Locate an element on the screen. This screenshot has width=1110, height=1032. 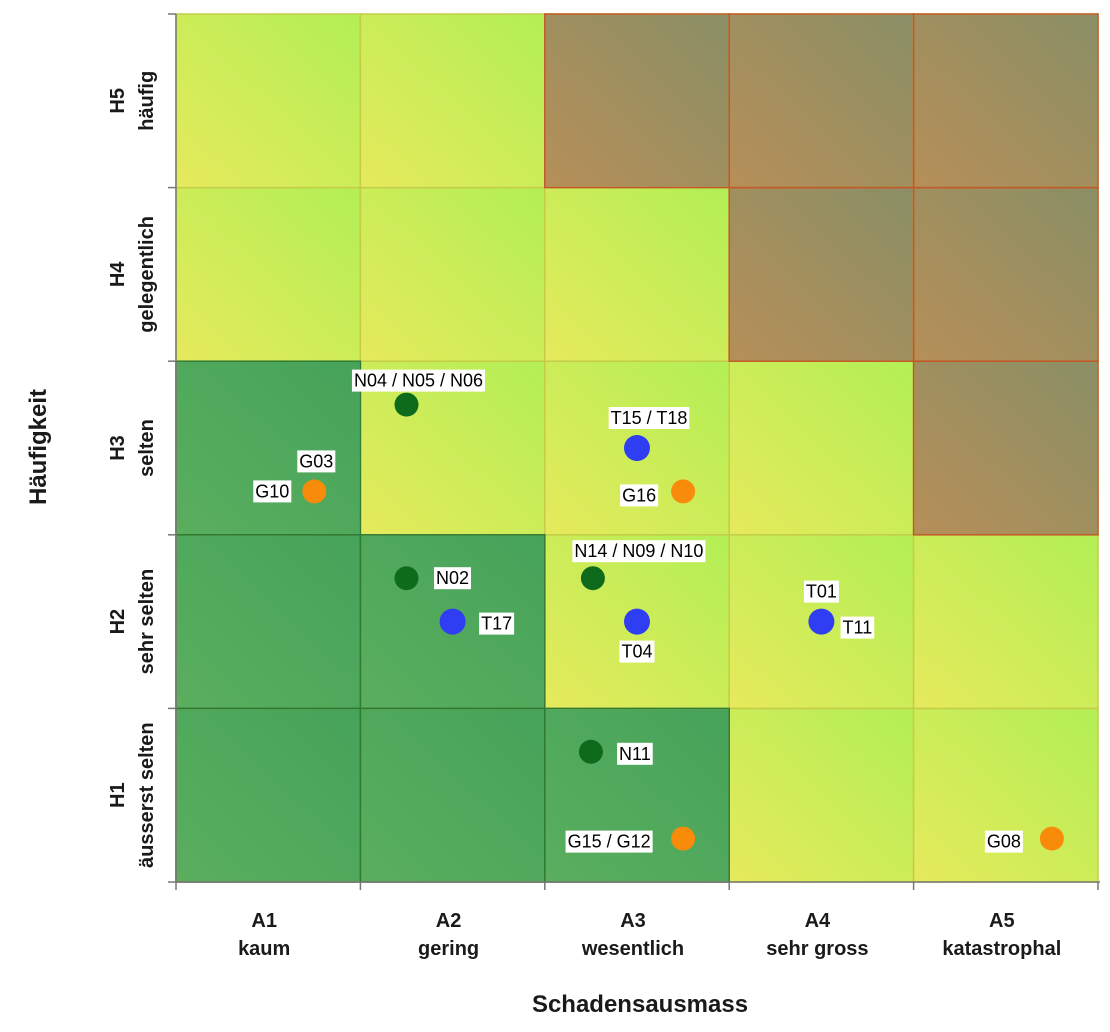
risk-cell-A1-H2 is located at coordinates (268, 622).